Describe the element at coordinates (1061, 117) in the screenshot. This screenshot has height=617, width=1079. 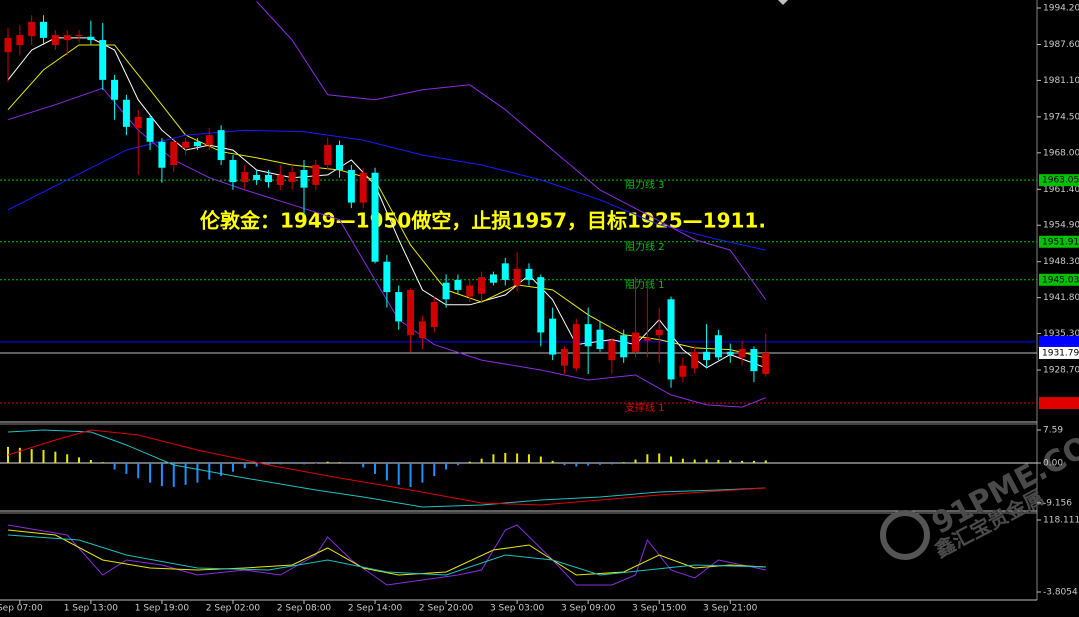
I see `y-tick-label: 1974.50` at that location.